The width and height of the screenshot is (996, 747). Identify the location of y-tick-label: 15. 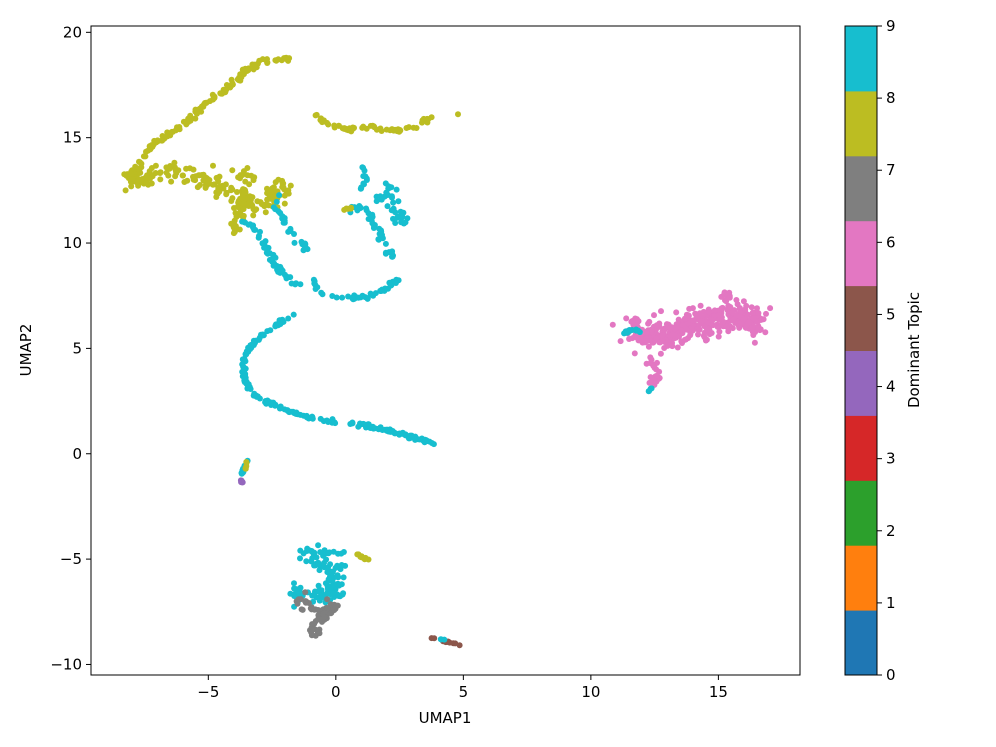
(72, 138).